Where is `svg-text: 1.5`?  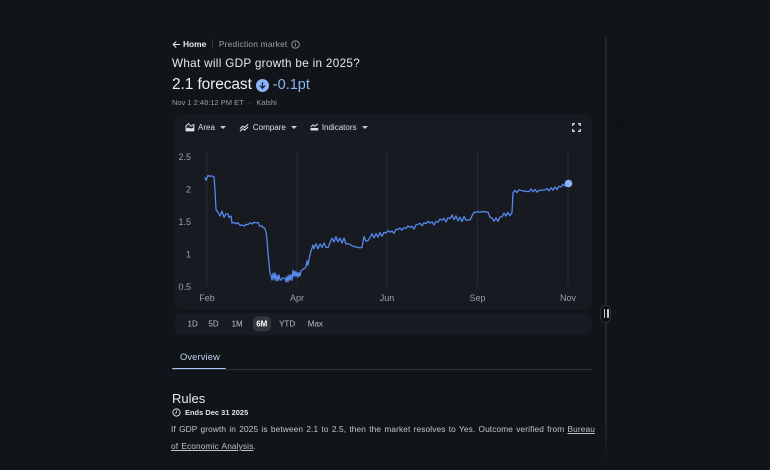
svg-text: 1.5 is located at coordinates (184, 222).